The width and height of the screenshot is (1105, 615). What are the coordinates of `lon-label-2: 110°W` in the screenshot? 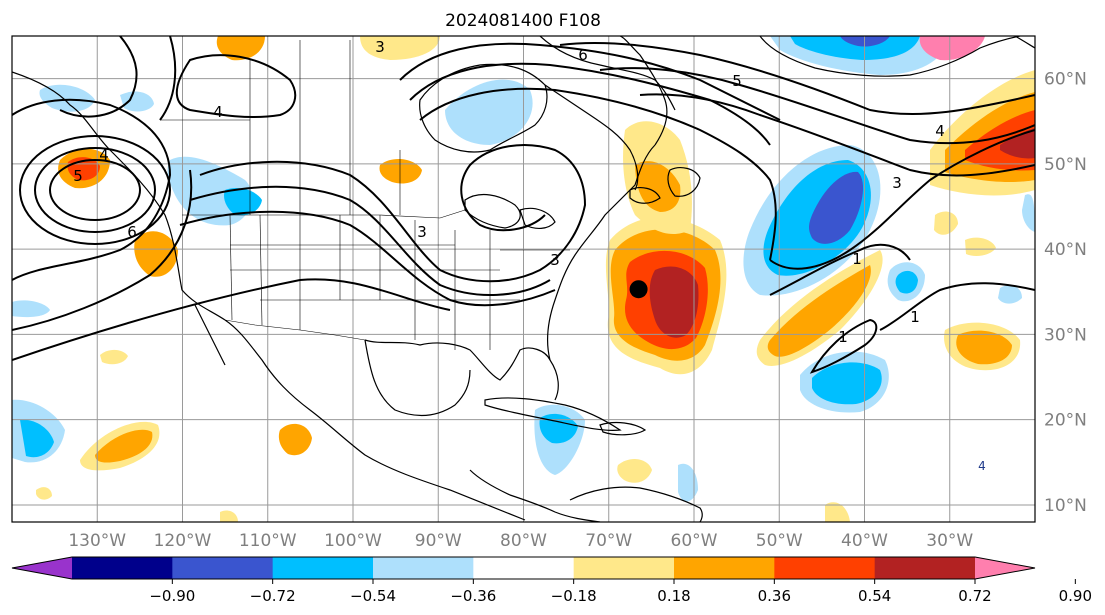 It's located at (268, 541).